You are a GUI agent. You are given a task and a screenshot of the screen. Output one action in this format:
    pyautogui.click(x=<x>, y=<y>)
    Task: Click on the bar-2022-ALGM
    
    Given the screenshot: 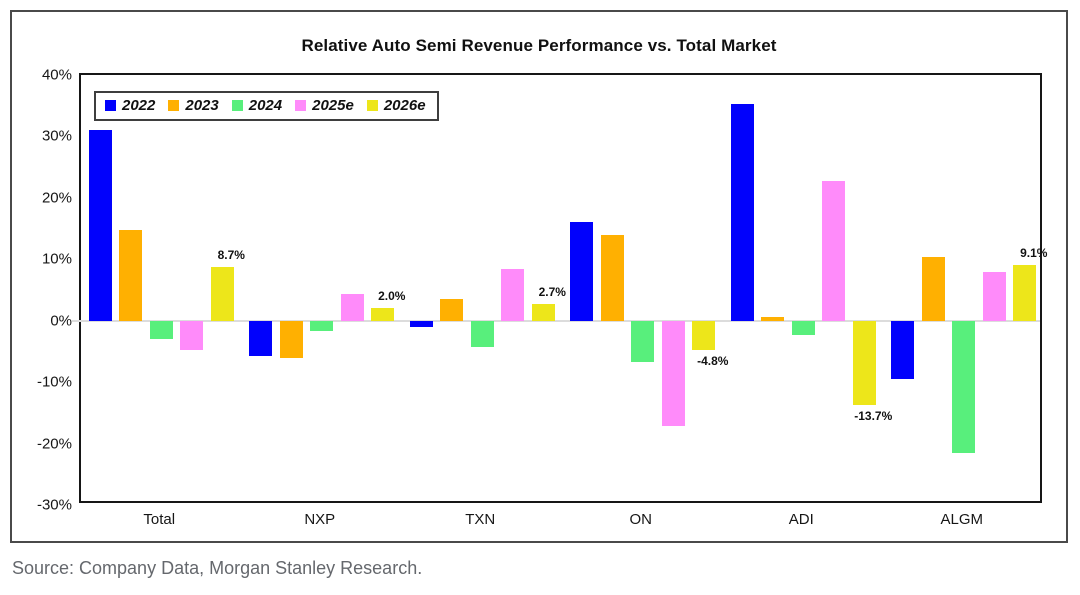 What is the action you would take?
    pyautogui.click(x=903, y=350)
    